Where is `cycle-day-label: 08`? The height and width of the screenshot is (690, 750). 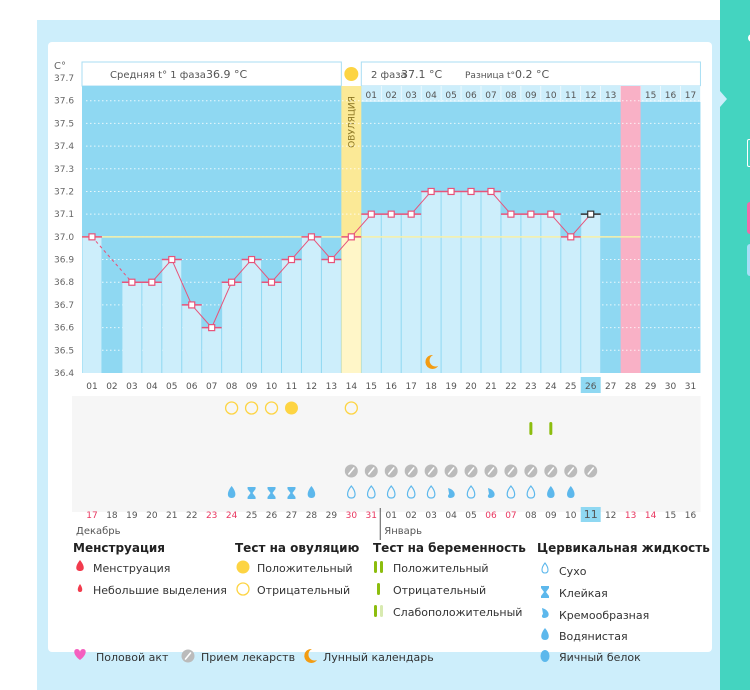
cycle-day-label: 08 is located at coordinates (232, 387).